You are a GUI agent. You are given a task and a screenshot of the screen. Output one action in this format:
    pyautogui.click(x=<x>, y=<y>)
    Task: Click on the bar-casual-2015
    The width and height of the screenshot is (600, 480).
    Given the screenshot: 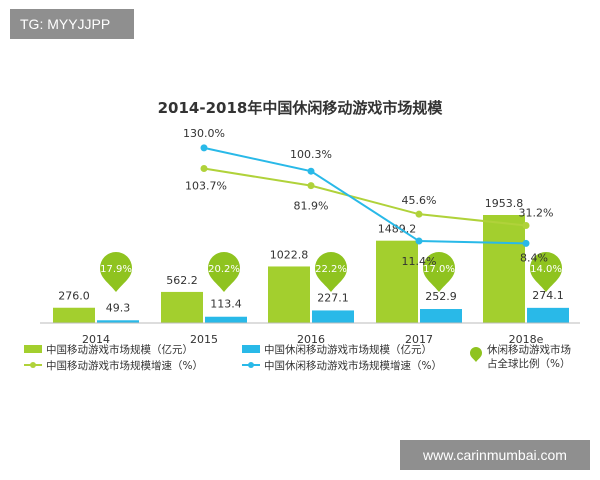 What is the action you would take?
    pyautogui.click(x=226, y=319)
    